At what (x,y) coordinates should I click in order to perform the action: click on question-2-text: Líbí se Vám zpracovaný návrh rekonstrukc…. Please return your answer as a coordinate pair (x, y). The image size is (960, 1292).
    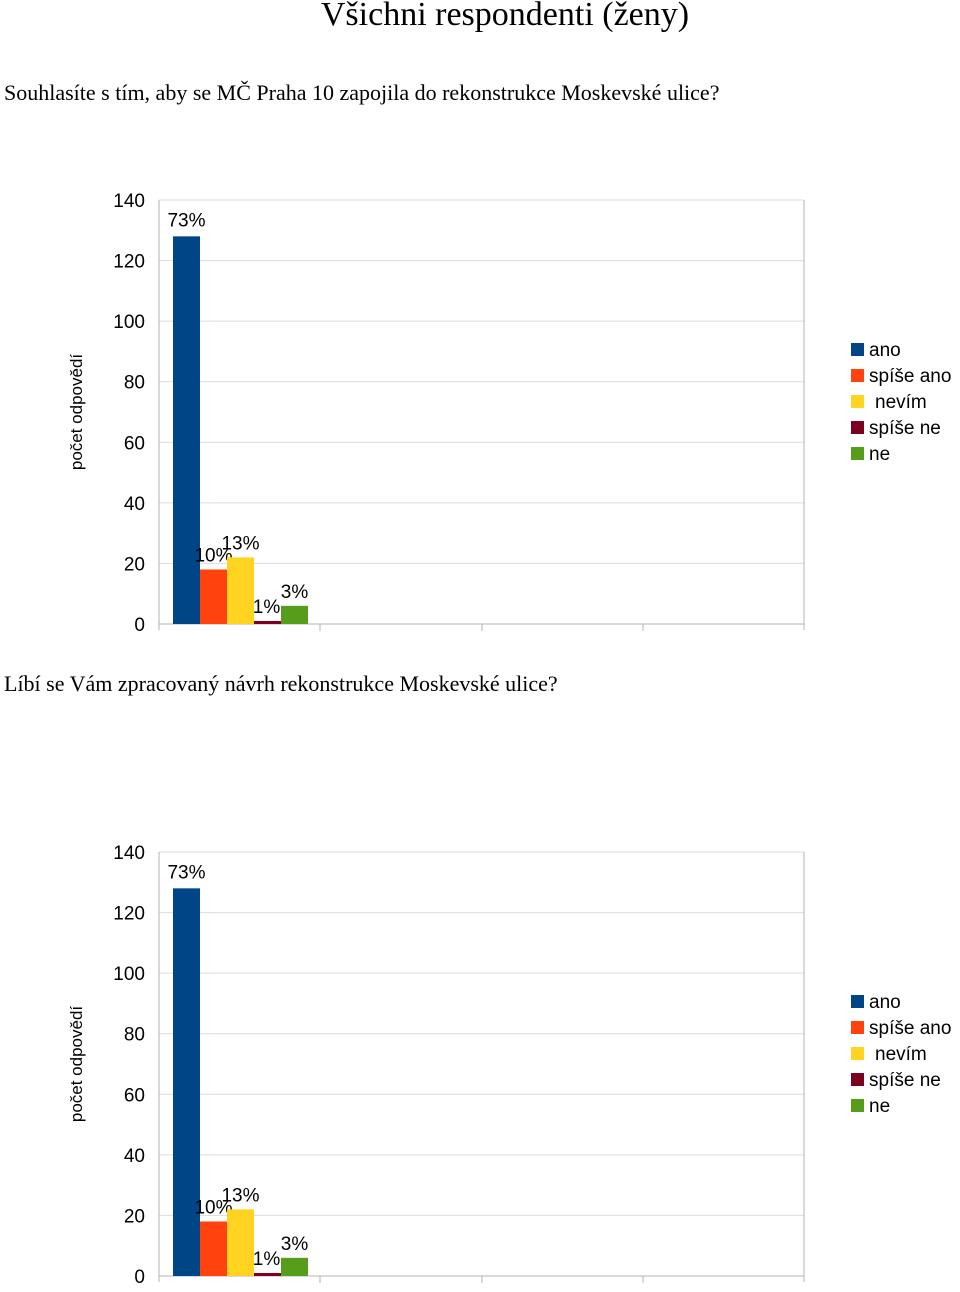
    Looking at the image, I should click on (281, 683).